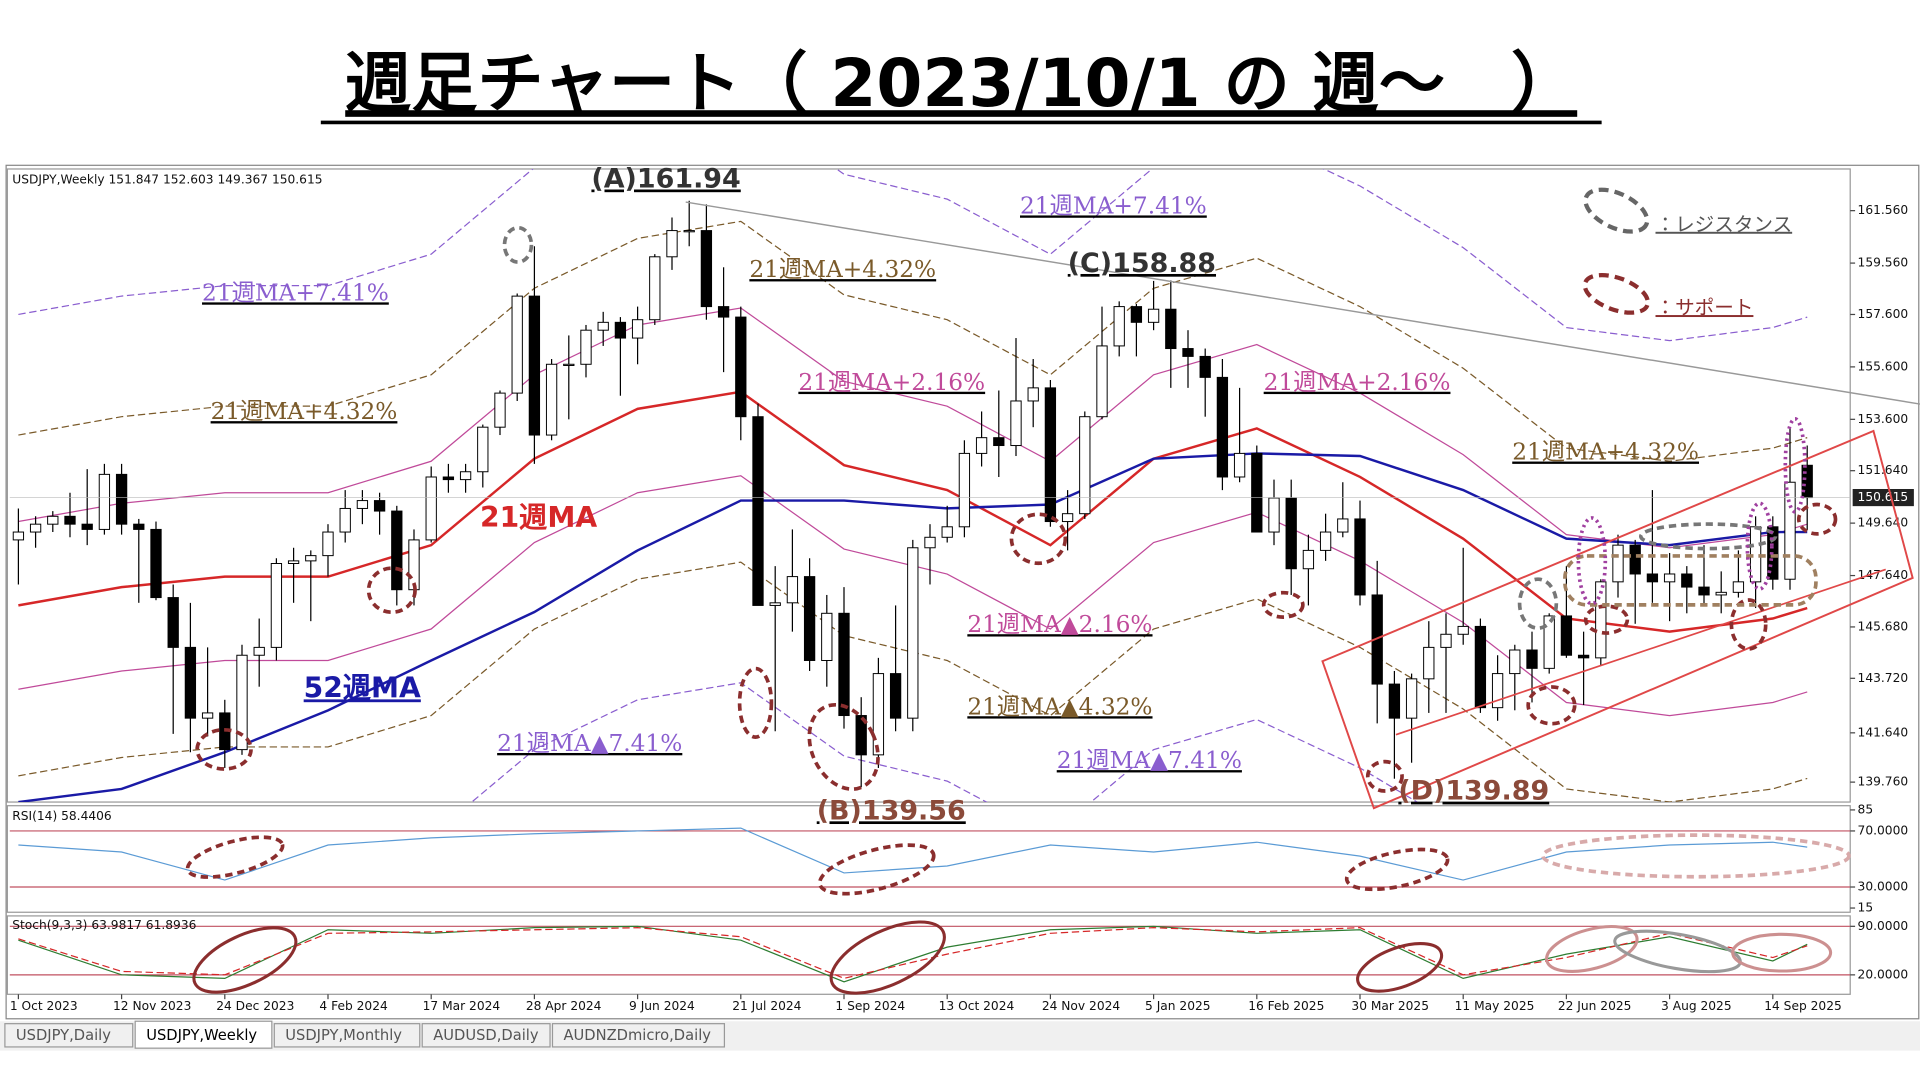 The width and height of the screenshot is (1920, 1080). I want to click on legend-swatch, so click(1616, 210).